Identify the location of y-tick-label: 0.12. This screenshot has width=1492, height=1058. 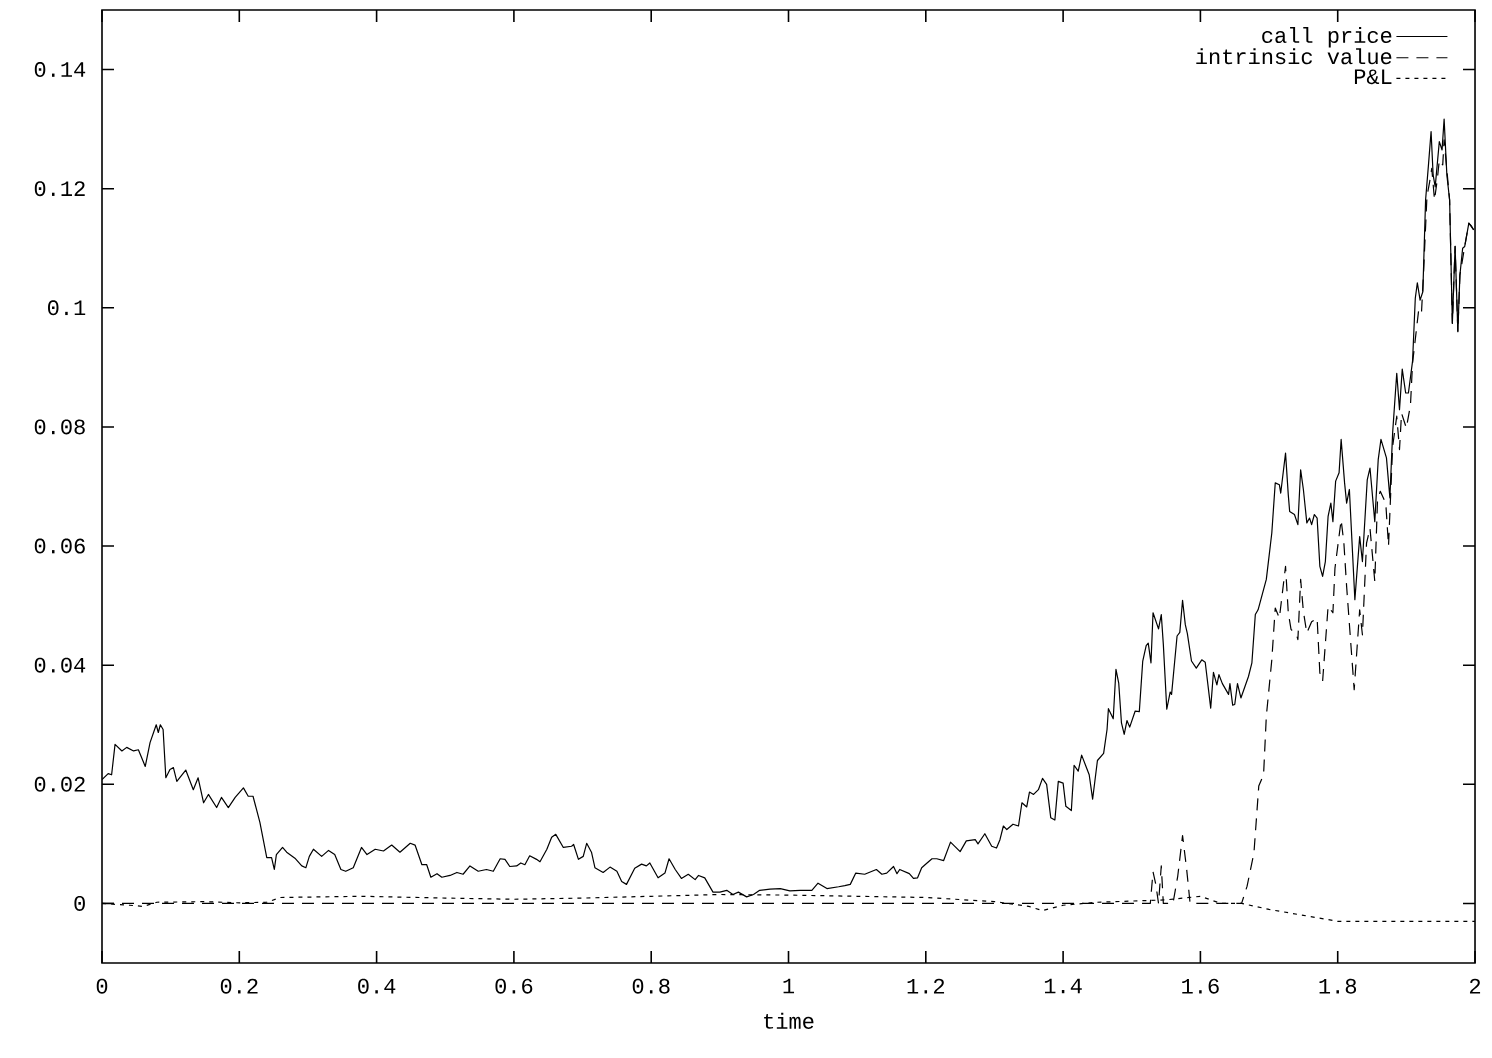
(59, 189).